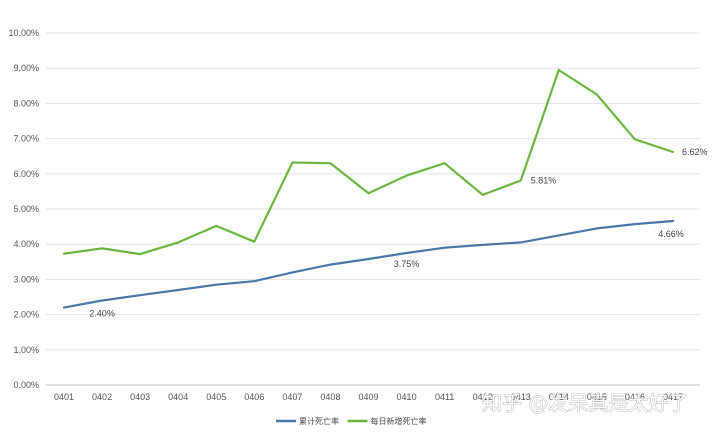 The height and width of the screenshot is (432, 720). Describe the element at coordinates (559, 397) in the screenshot. I see `x-tick-label: 0414` at that location.